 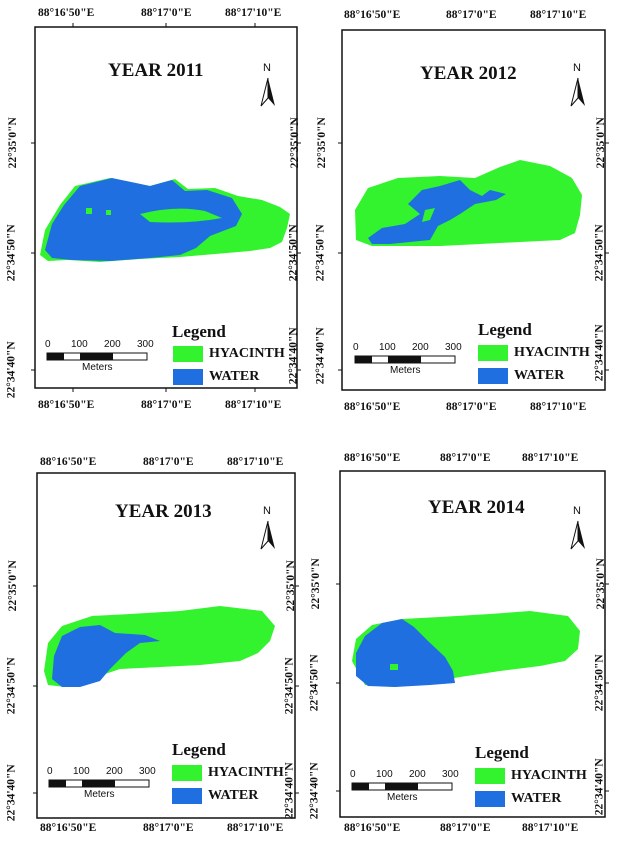 I want to click on map-title: YEAR 2012, so click(x=468, y=73).